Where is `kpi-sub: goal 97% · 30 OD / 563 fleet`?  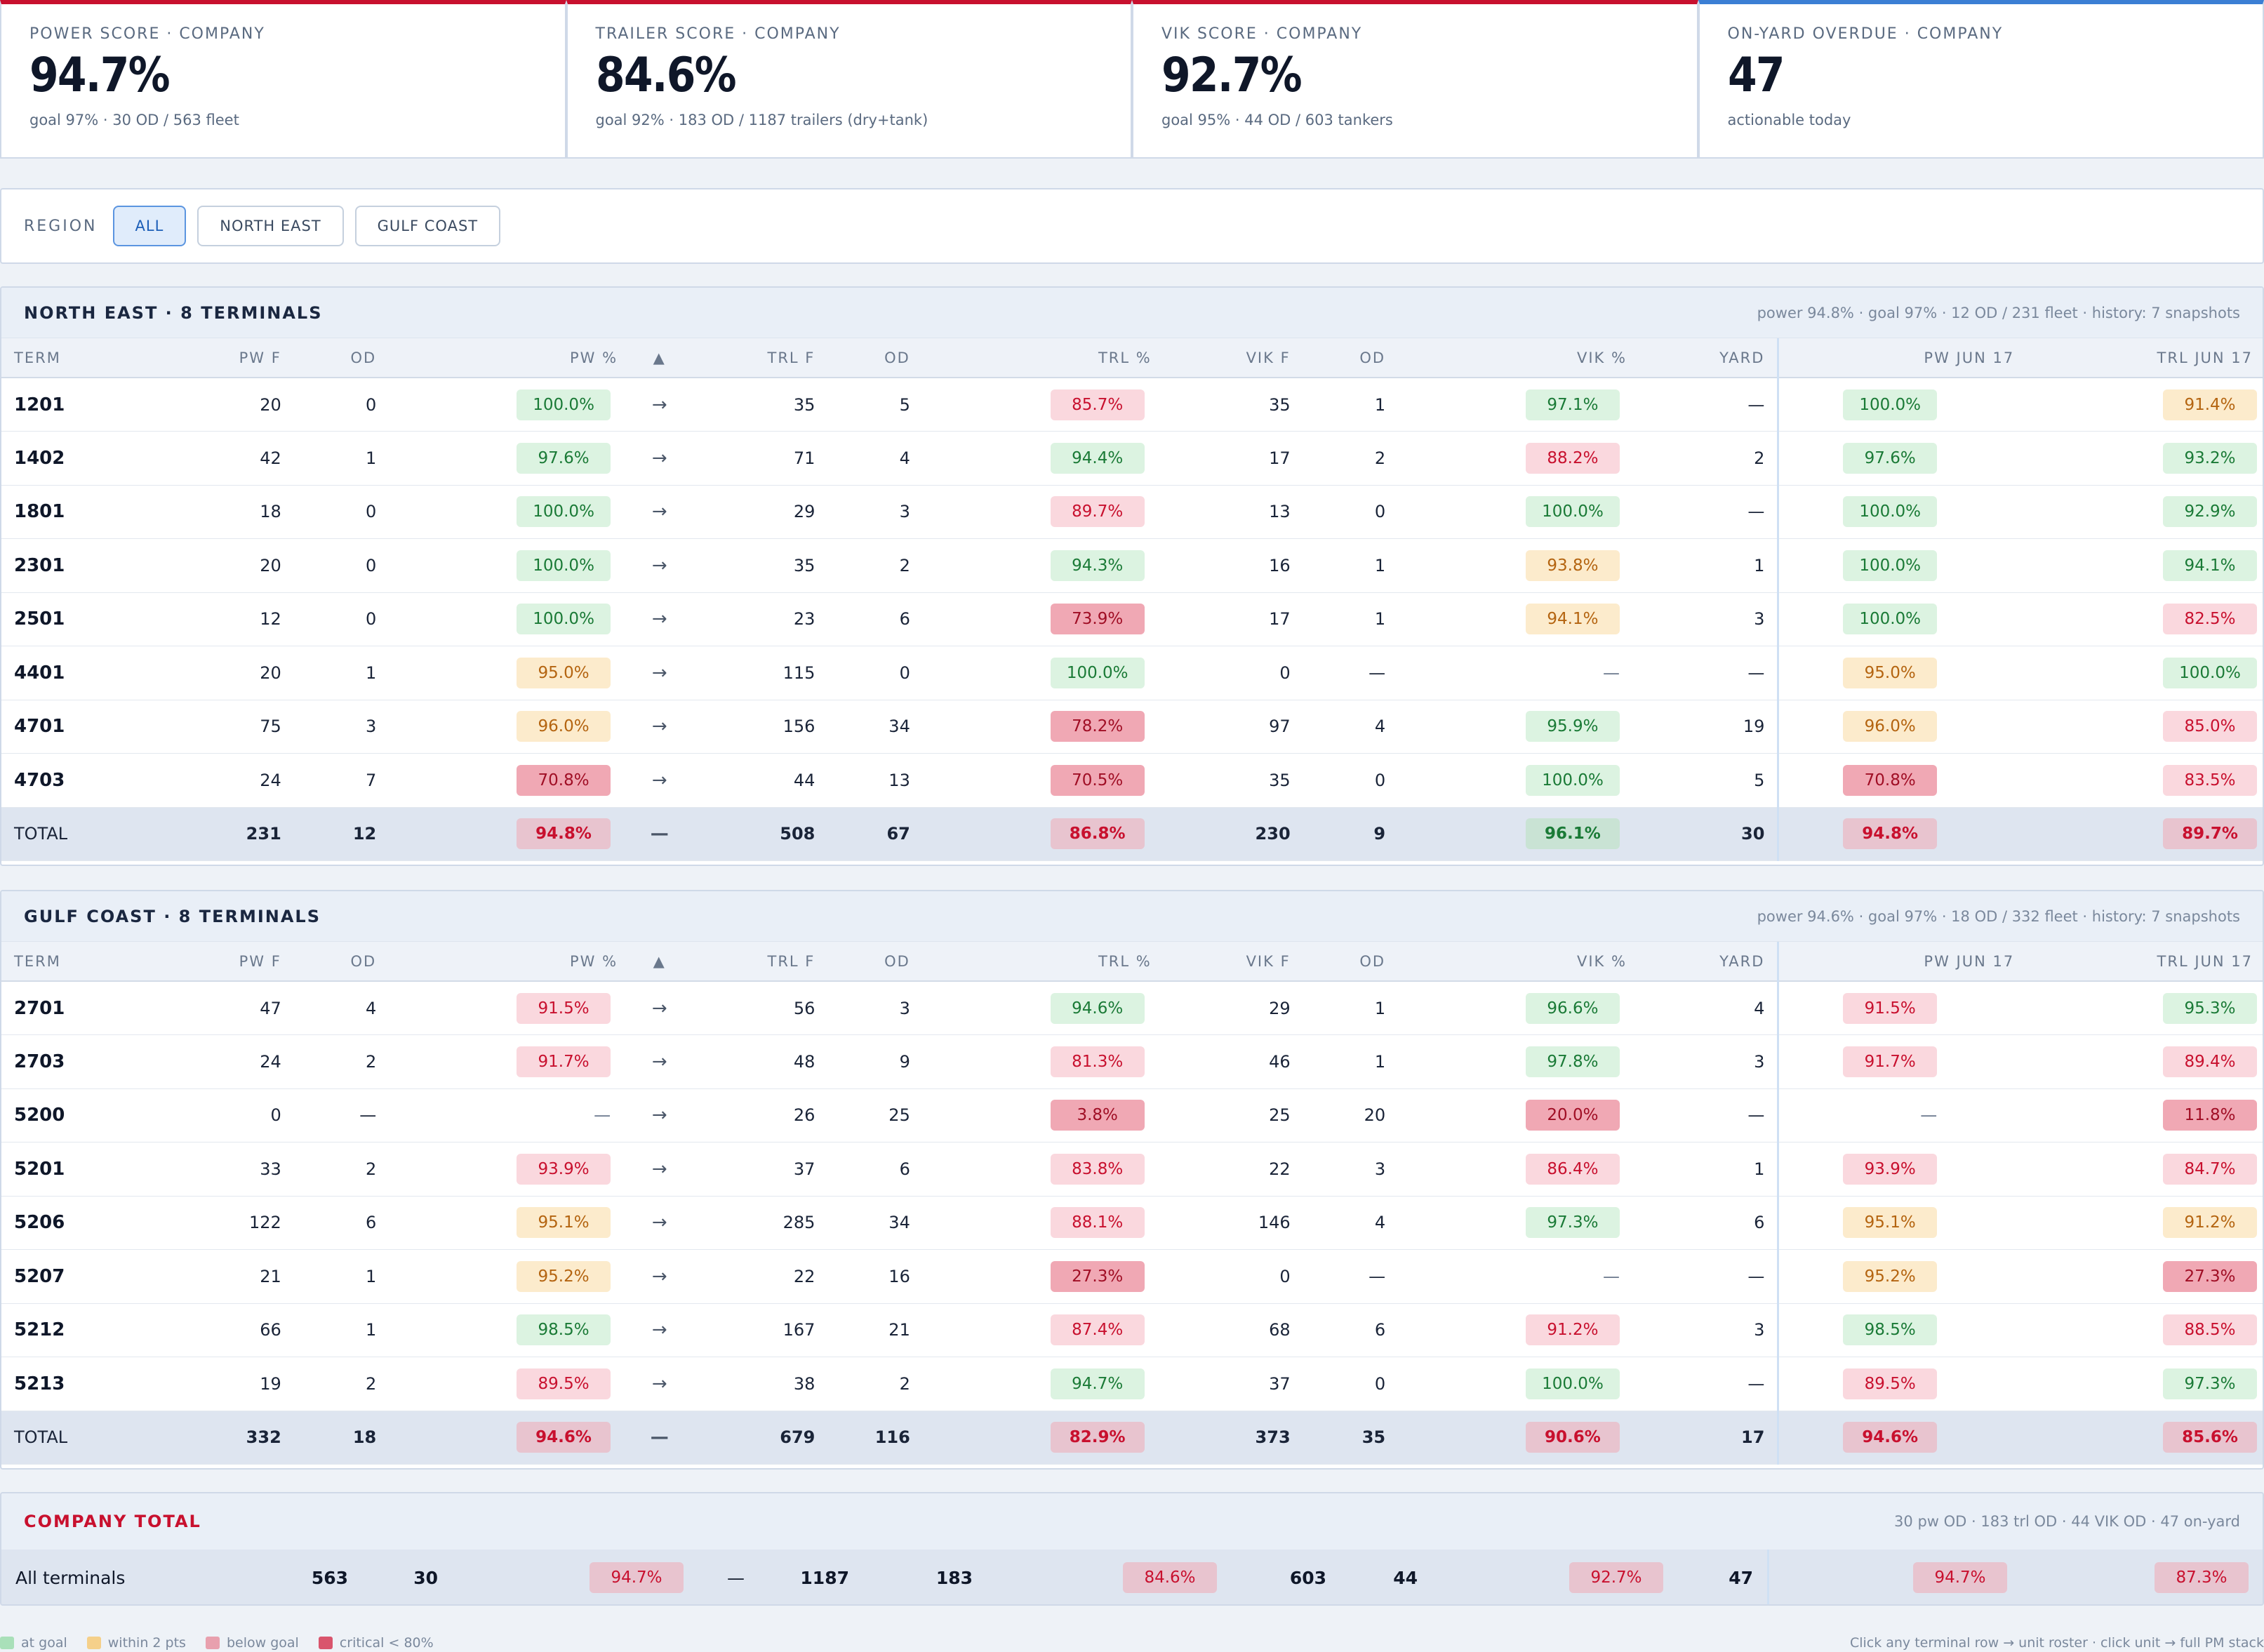 kpi-sub: goal 97% · 30 OD / 563 fleet is located at coordinates (134, 120).